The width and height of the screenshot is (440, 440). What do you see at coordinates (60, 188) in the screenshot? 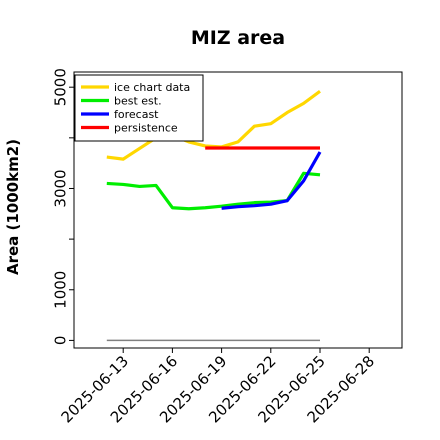
I see `y-tick-label: 3000` at bounding box center [60, 188].